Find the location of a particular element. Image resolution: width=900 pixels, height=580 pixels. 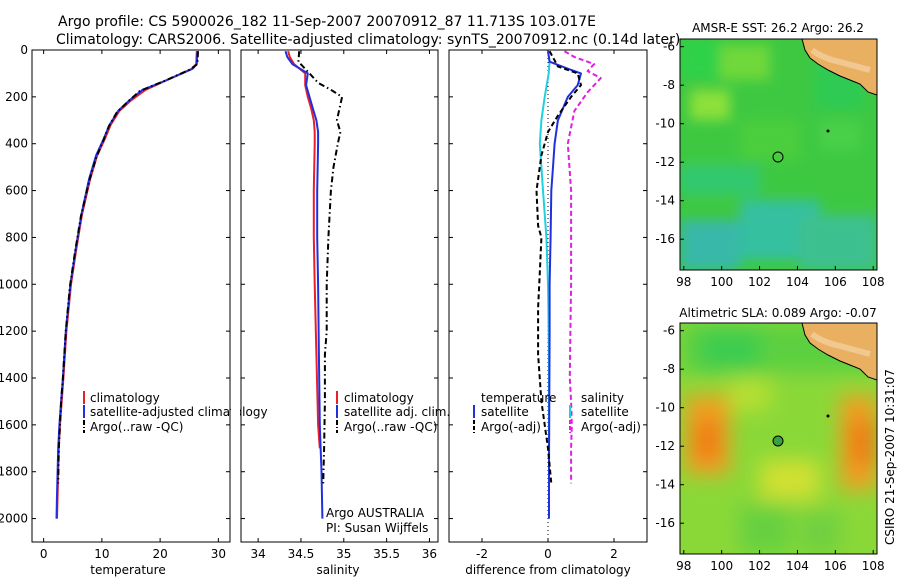

difference-xlabel: difference from climatology is located at coordinates (548, 570).